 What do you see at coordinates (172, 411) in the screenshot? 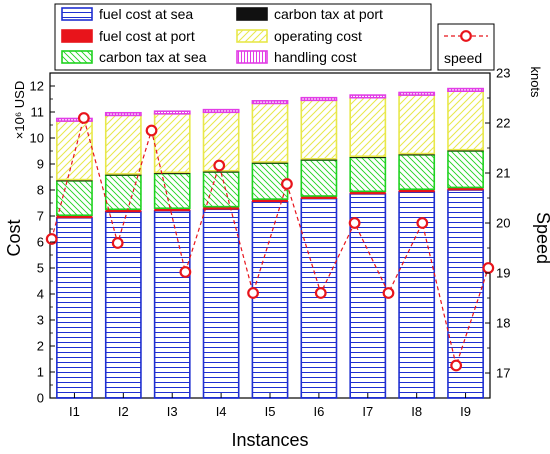
I see `x-tick-label-i3: I3` at bounding box center [172, 411].